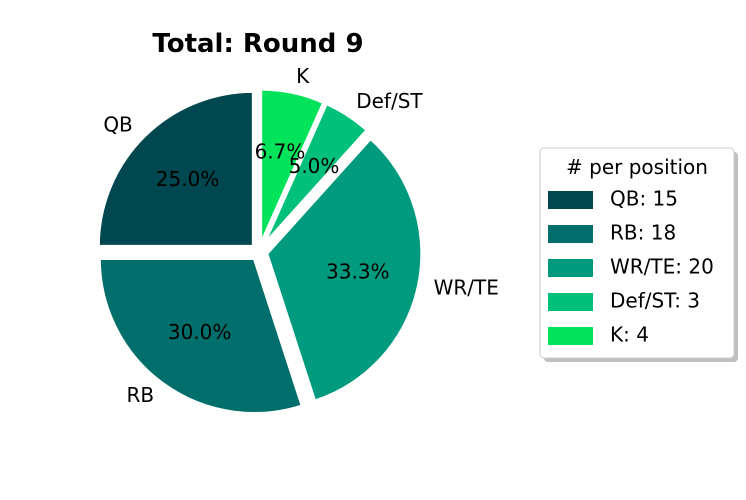 Image resolution: width=746 pixels, height=500 pixels. What do you see at coordinates (466, 288) in the screenshot?
I see `category-label: WR/TE` at bounding box center [466, 288].